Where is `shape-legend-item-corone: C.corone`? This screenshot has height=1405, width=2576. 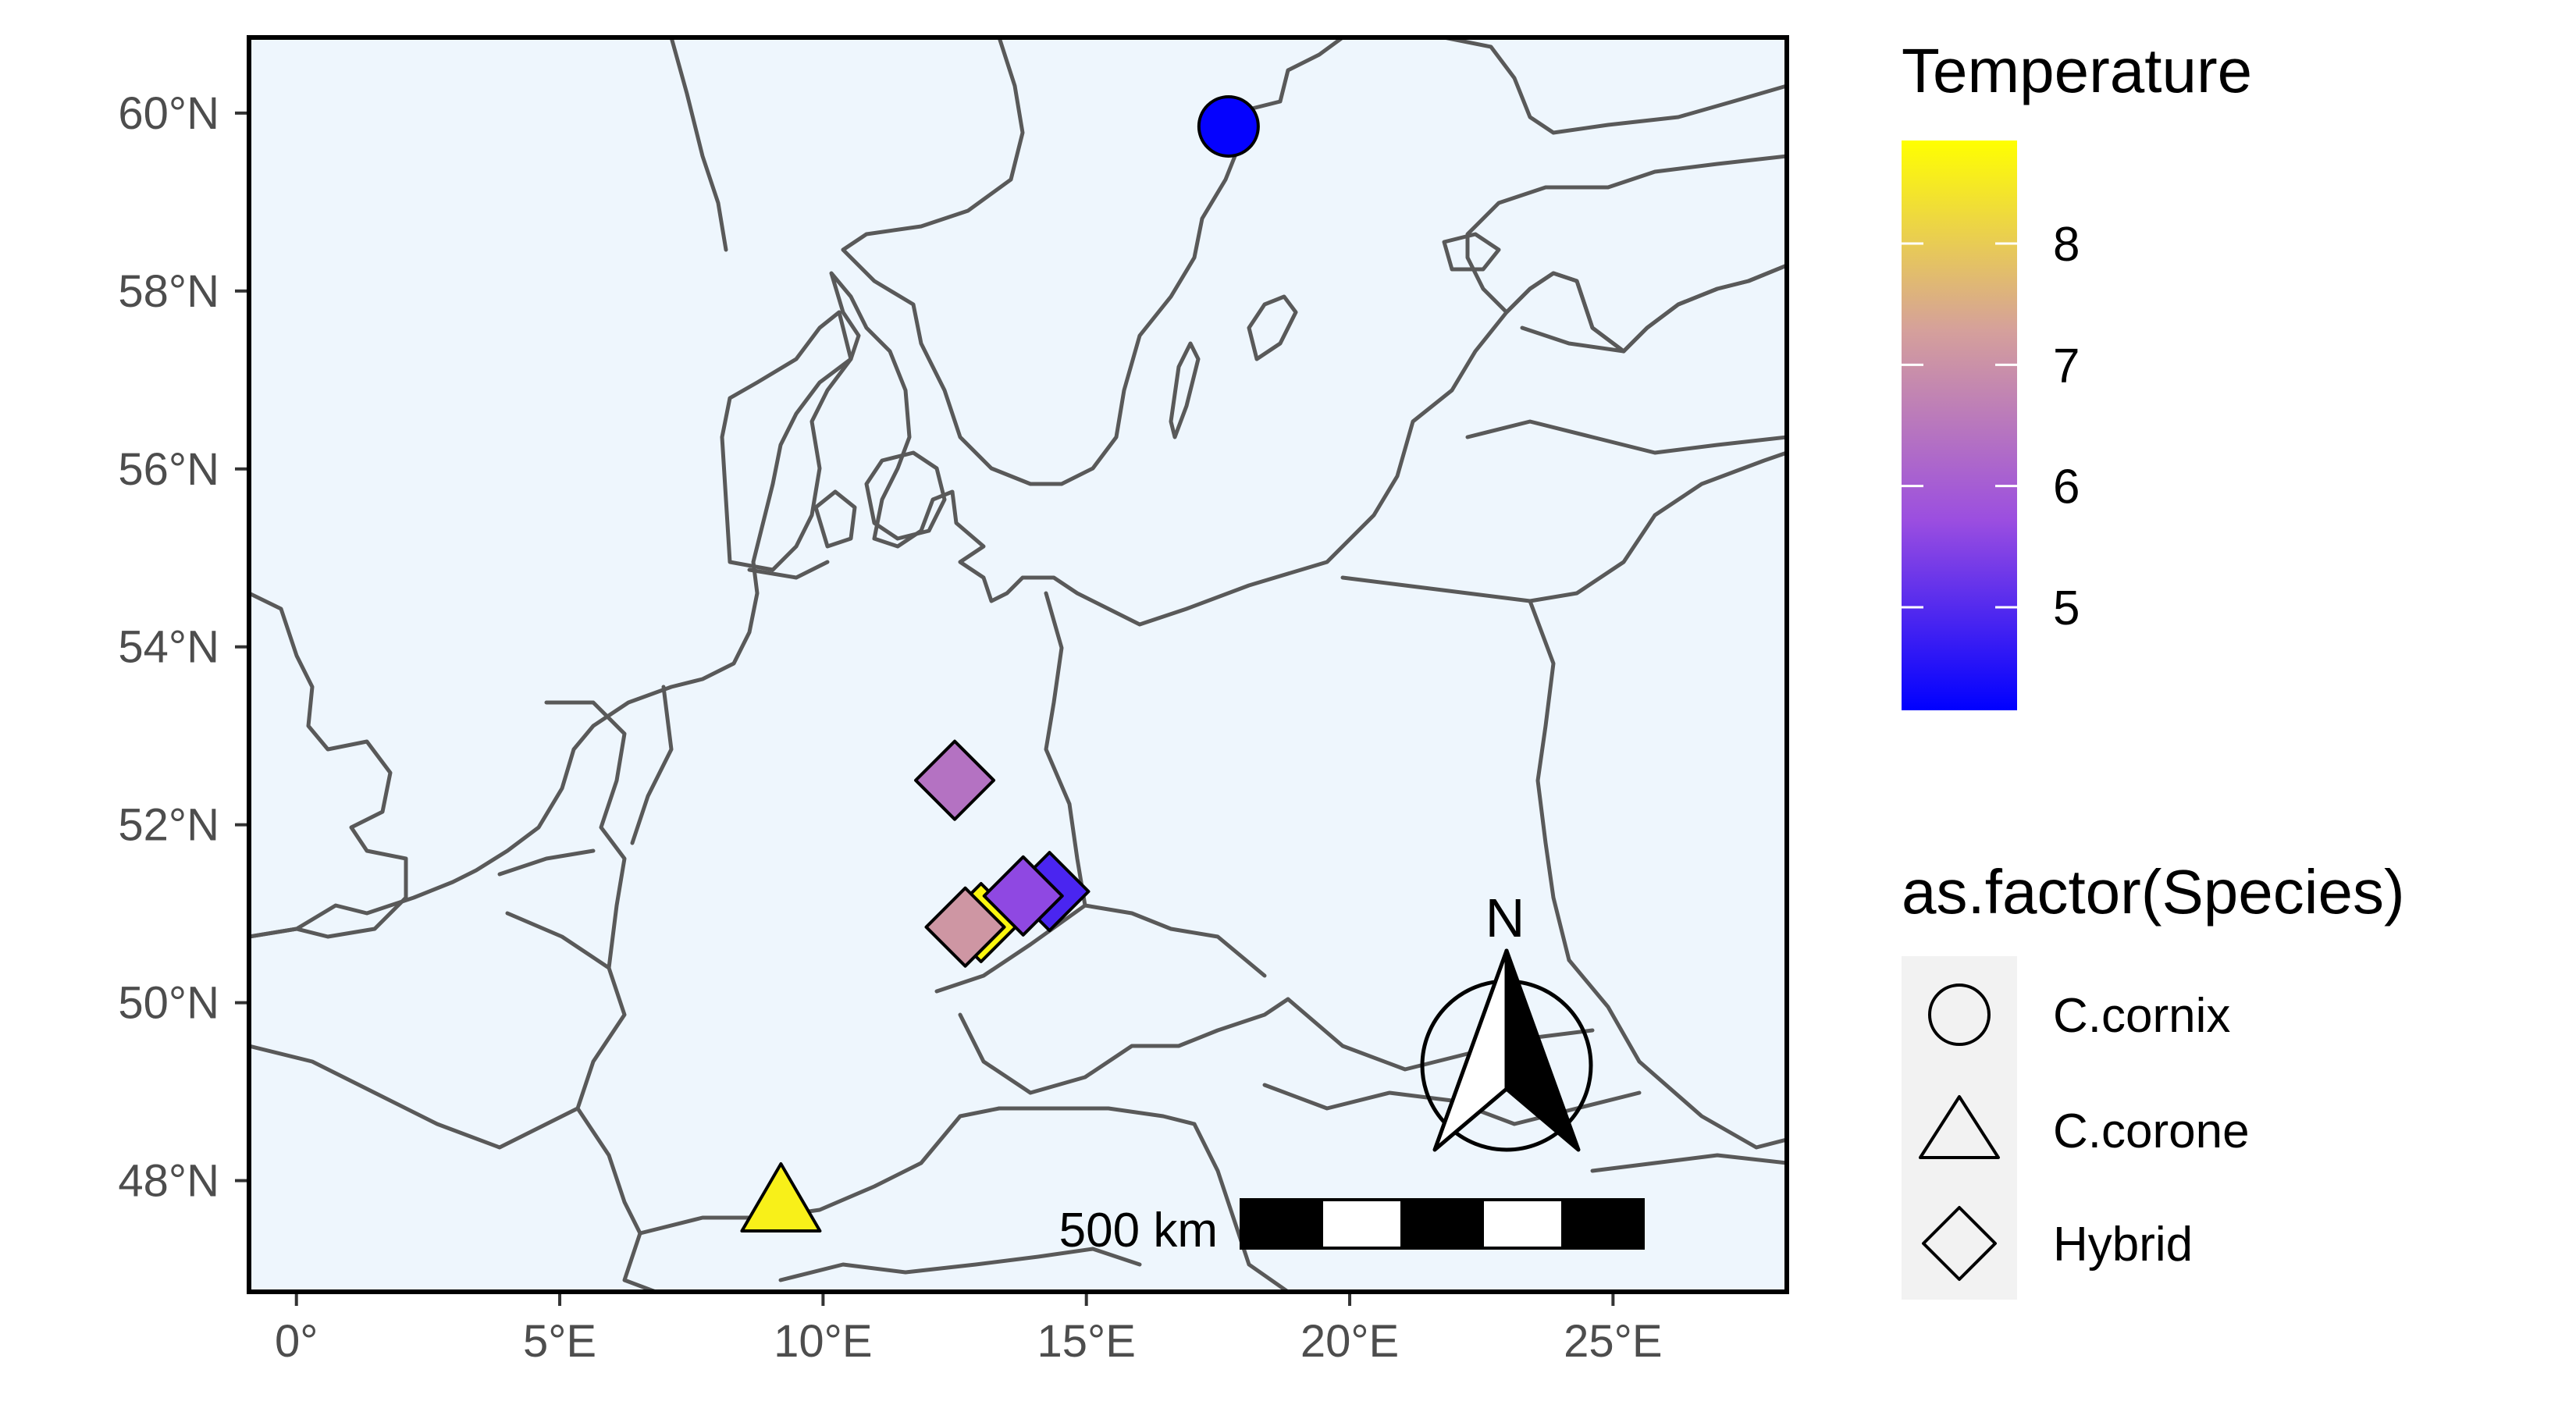
shape-legend-item-corone: C.corone is located at coordinates (2084, 1127).